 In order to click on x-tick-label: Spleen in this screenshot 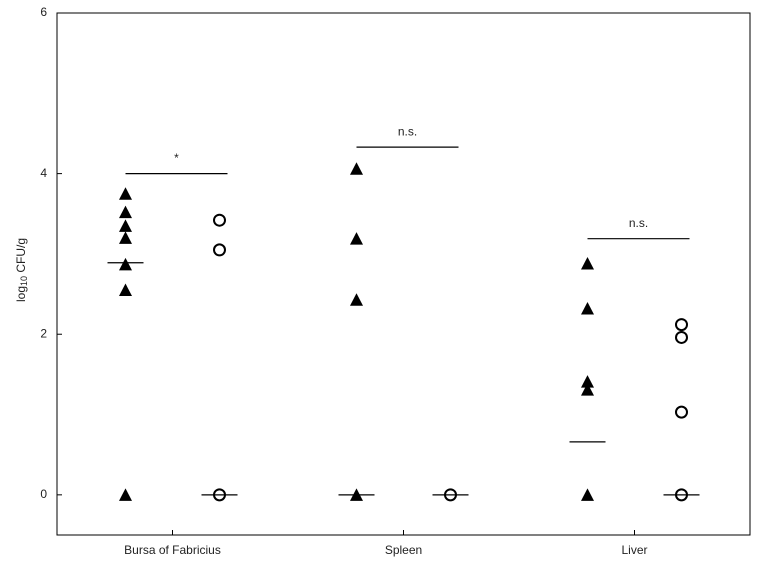, I will do `click(403, 550)`.